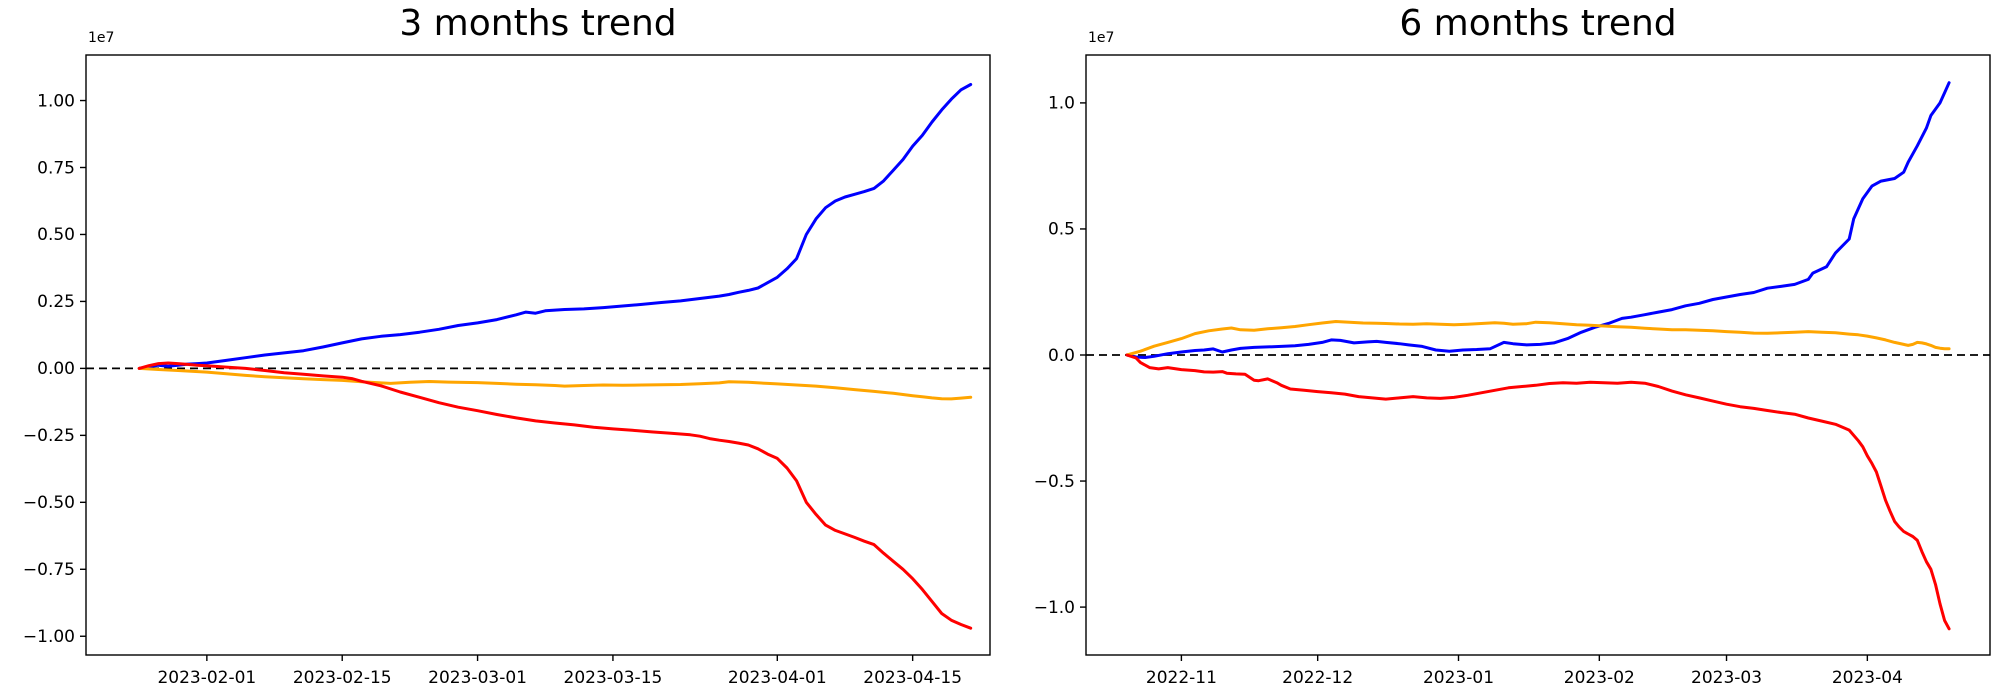 The width and height of the screenshot is (2000, 700). Describe the element at coordinates (477, 678) in the screenshot. I see `x-tick-label: 2023-03-01` at that location.